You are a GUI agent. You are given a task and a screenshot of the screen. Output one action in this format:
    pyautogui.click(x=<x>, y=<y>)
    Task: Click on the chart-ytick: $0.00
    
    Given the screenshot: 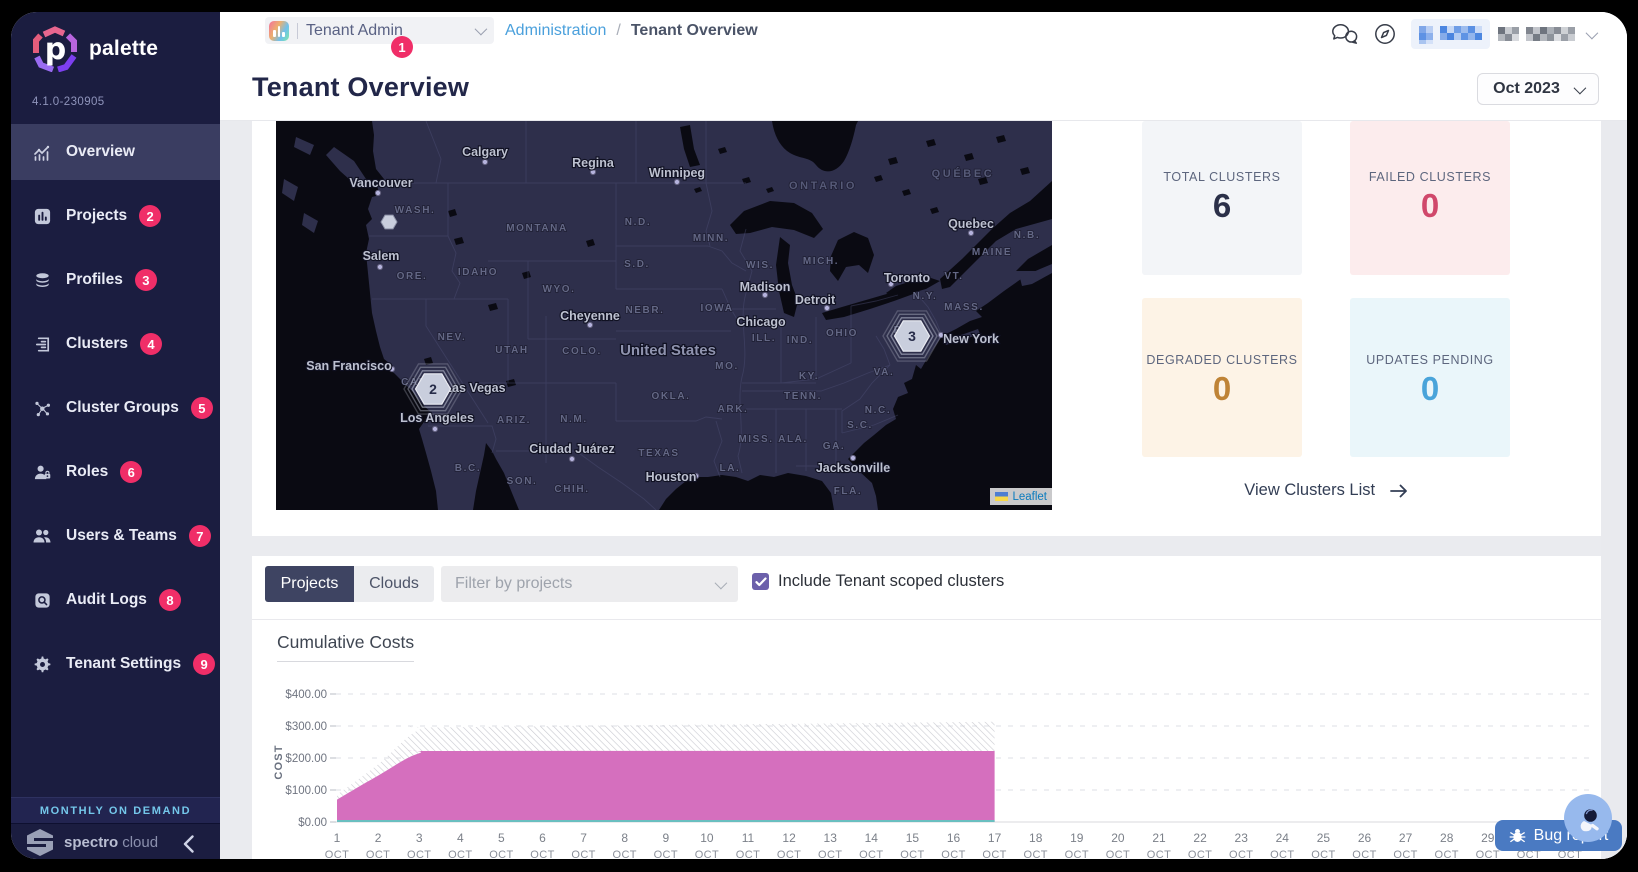 What is the action you would take?
    pyautogui.click(x=312, y=823)
    